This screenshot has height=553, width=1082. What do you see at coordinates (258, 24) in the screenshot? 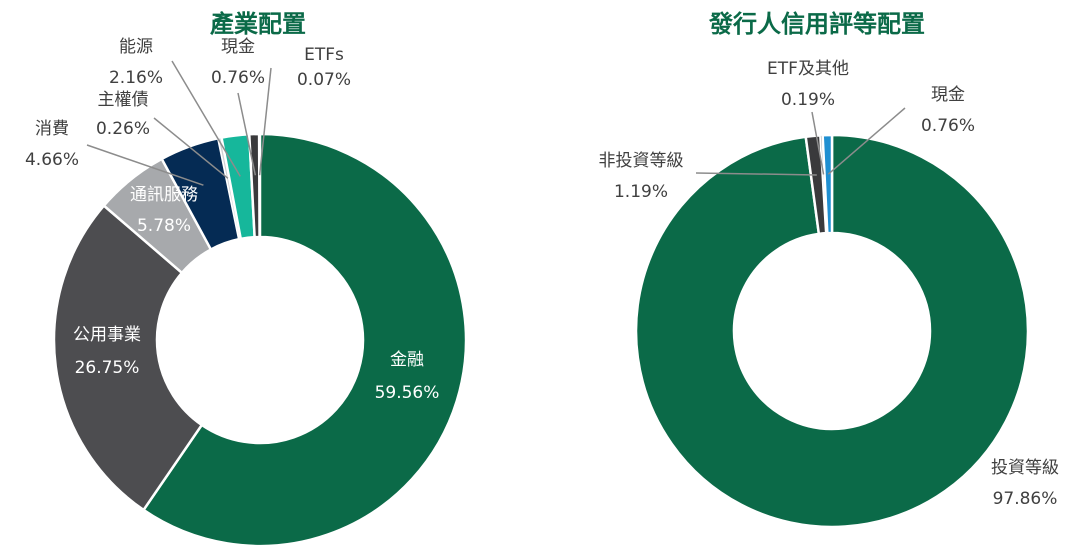
I see `chart-title: 產業配置` at bounding box center [258, 24].